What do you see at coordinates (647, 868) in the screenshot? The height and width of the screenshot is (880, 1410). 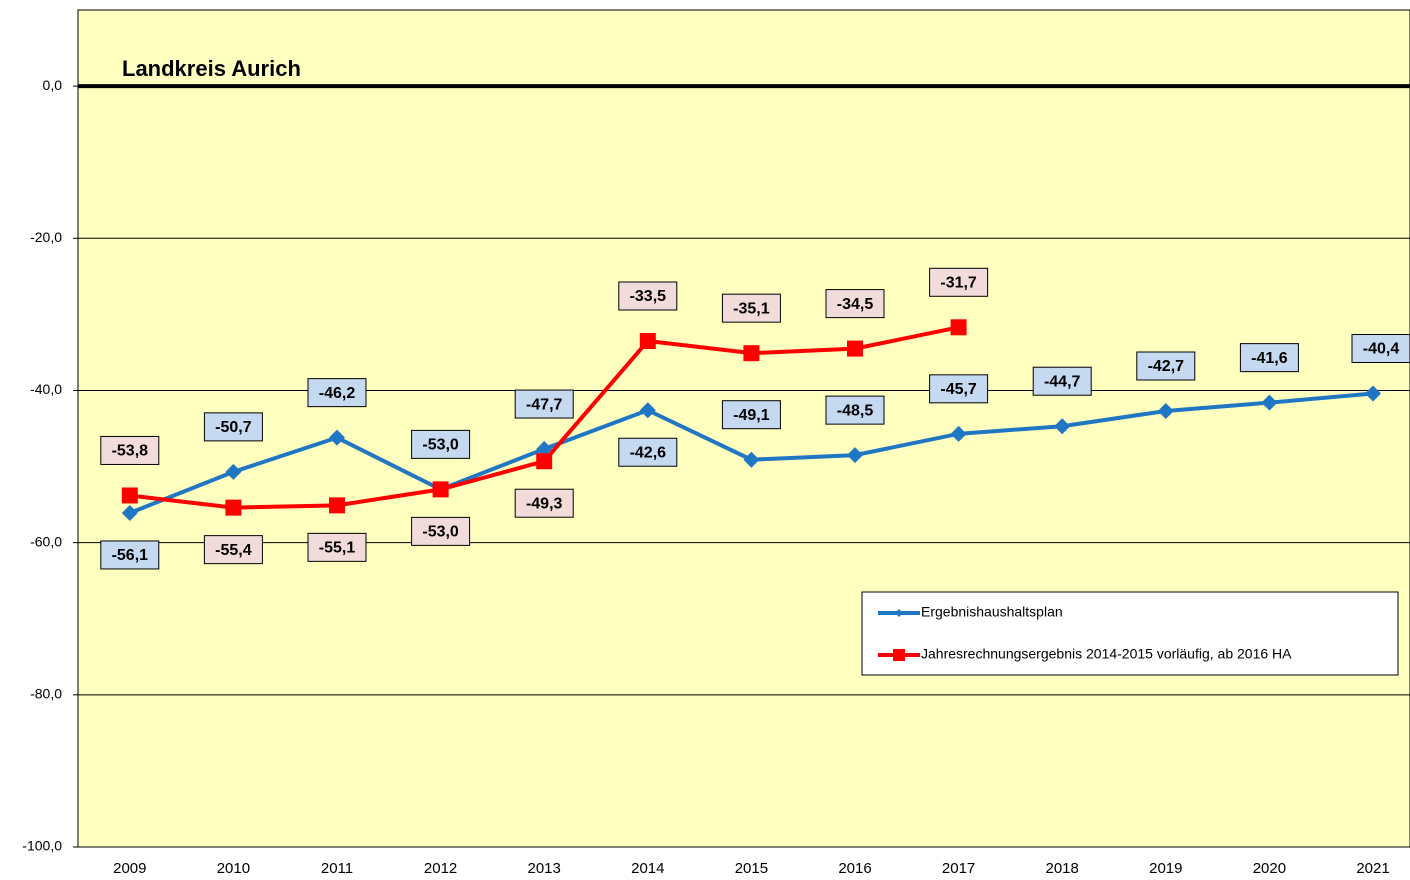 I see `x-tick-label: 2014` at bounding box center [647, 868].